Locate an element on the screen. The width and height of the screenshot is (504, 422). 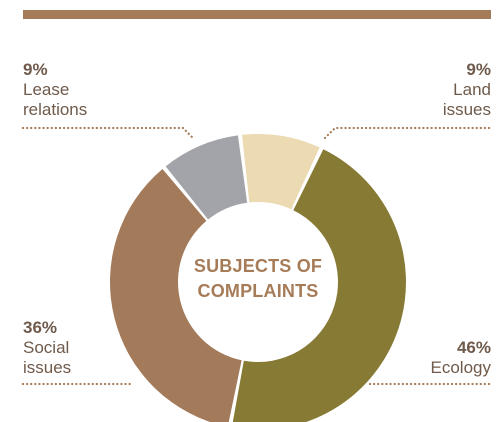
top-accent-bar is located at coordinates (257, 14).